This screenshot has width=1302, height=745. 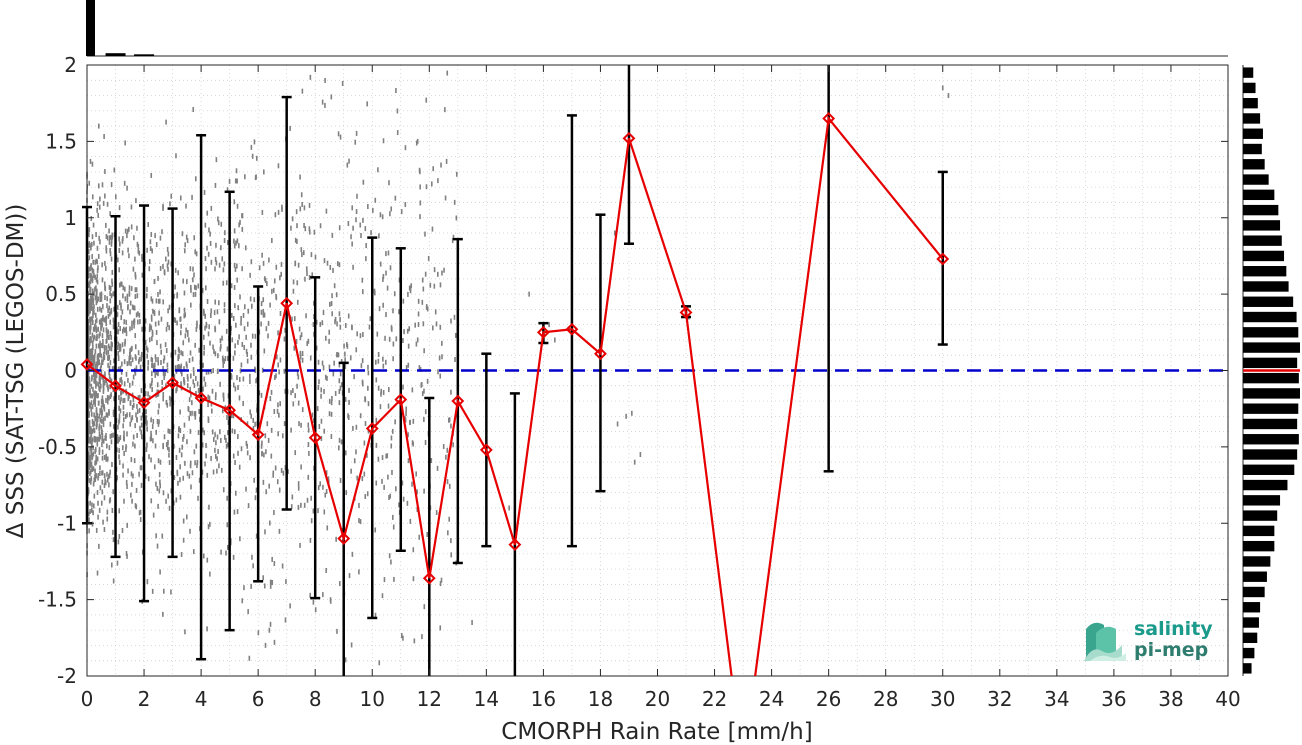 I want to click on x-tick-label: 34, so click(x=1056, y=699).